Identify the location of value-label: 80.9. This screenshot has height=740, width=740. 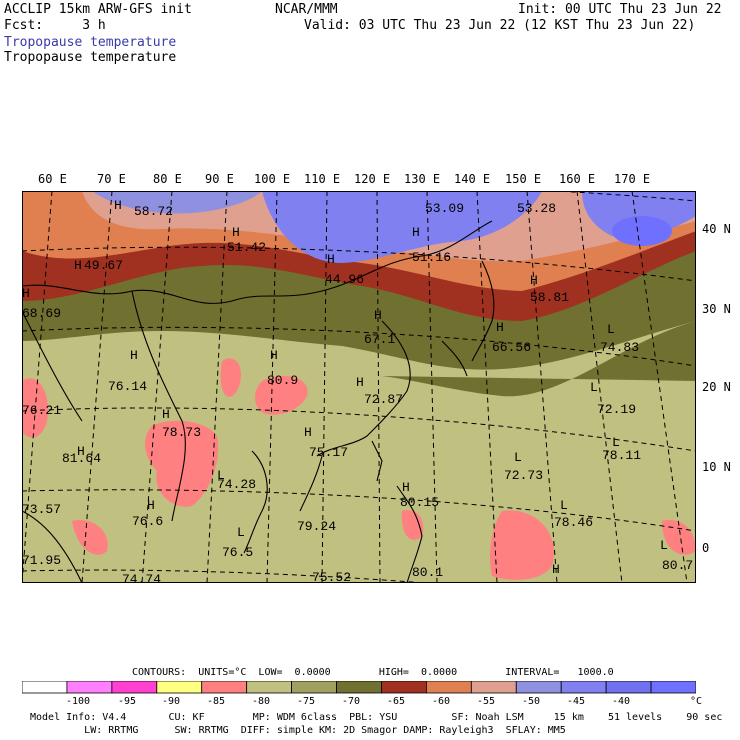
(282, 380).